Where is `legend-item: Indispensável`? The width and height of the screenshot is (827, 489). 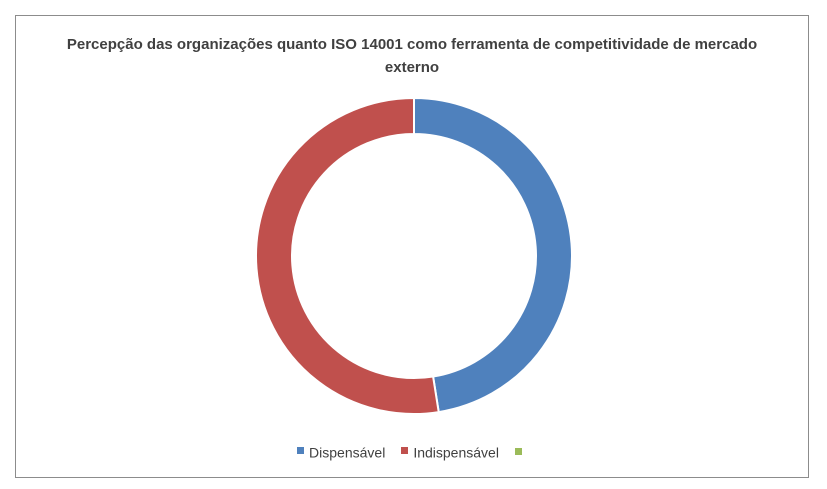
legend-item: Indispensável is located at coordinates (450, 451).